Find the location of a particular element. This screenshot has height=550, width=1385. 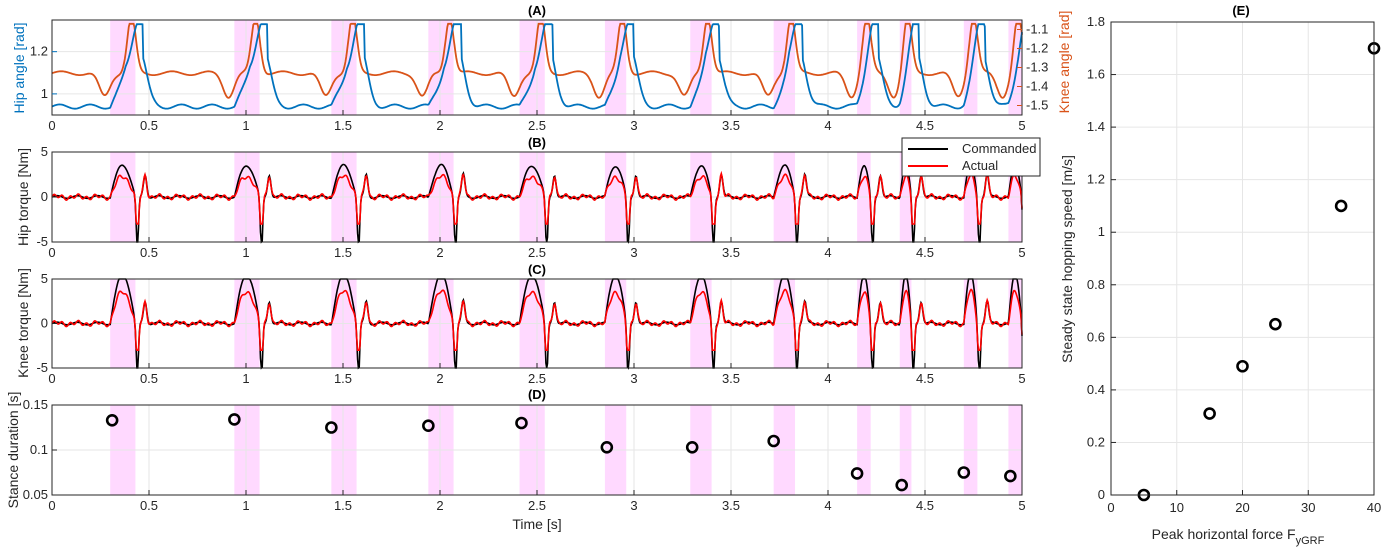

x-tick-label: 20 is located at coordinates (1242, 507).